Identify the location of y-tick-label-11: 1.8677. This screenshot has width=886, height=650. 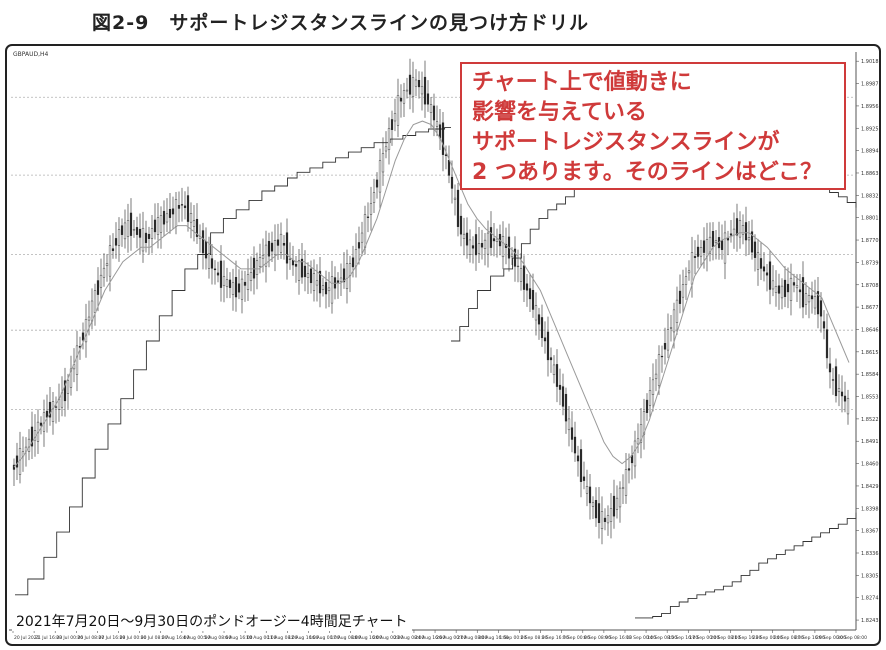
(870, 308).